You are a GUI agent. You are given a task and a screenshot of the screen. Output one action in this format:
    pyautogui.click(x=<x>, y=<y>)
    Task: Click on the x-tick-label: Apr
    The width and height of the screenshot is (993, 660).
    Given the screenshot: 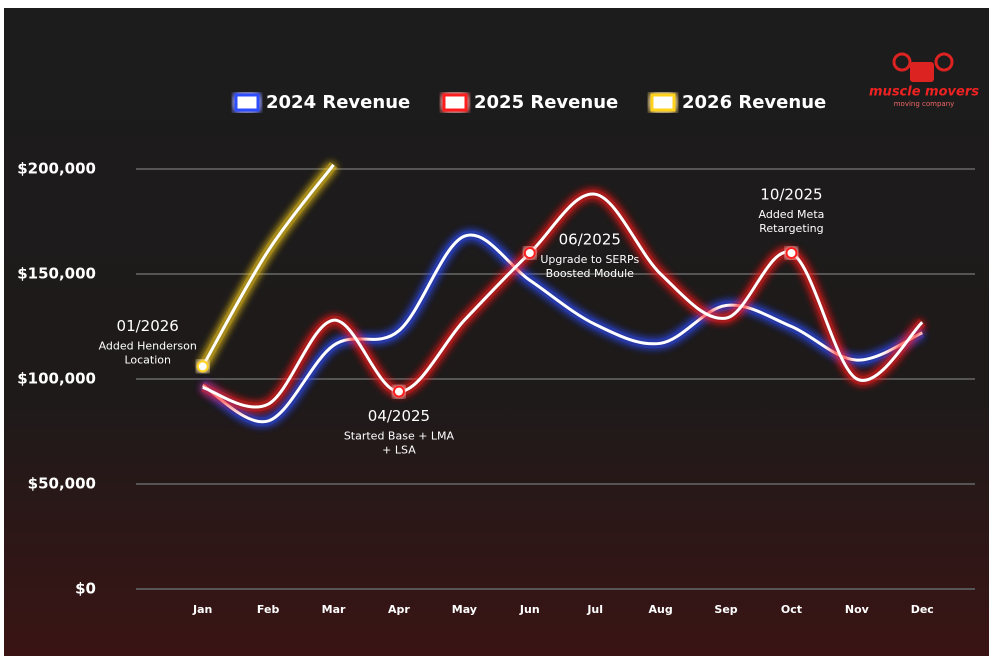 What is the action you would take?
    pyautogui.click(x=399, y=609)
    